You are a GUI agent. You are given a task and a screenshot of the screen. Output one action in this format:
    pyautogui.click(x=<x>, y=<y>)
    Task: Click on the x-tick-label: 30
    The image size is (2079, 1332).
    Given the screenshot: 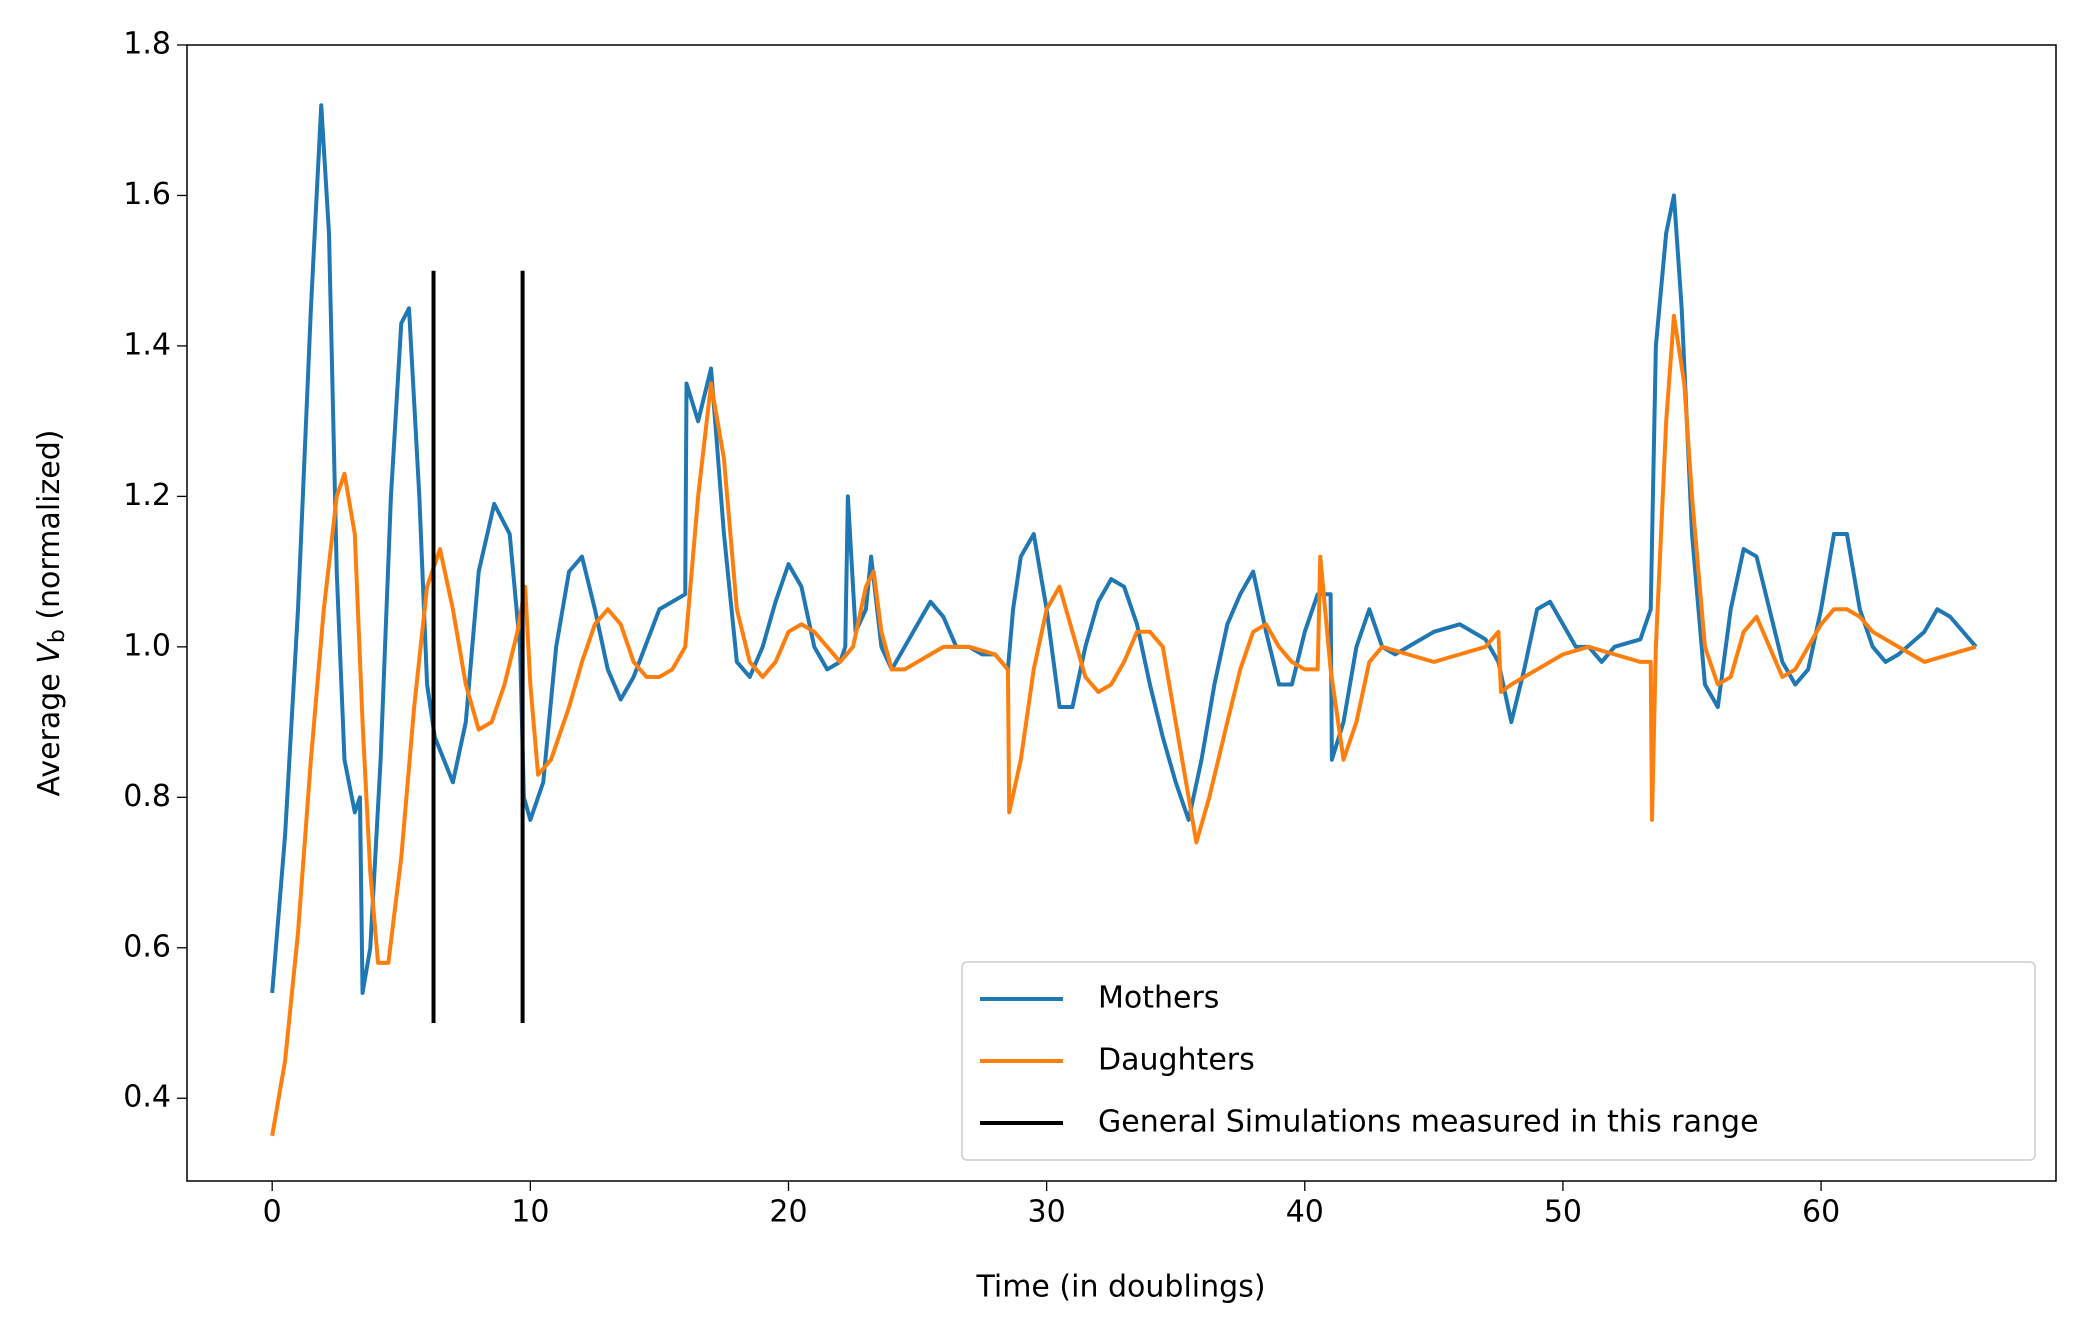 What is the action you would take?
    pyautogui.click(x=1047, y=1212)
    